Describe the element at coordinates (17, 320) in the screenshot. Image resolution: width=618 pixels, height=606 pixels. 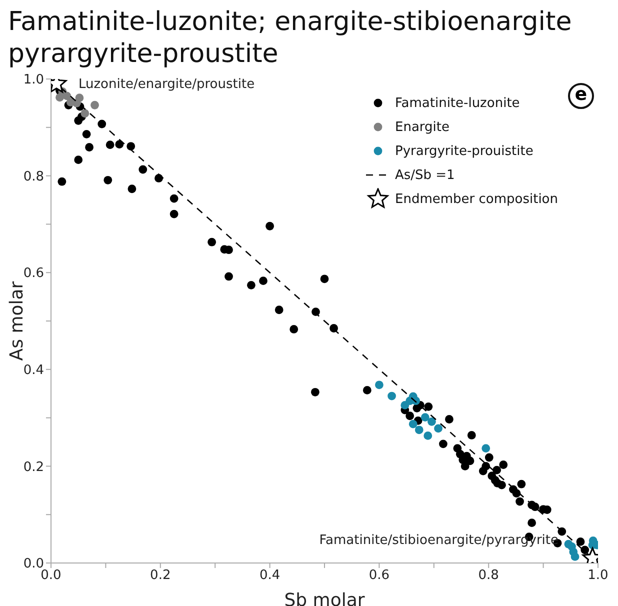
I see `y-axis-title: As molar` at that location.